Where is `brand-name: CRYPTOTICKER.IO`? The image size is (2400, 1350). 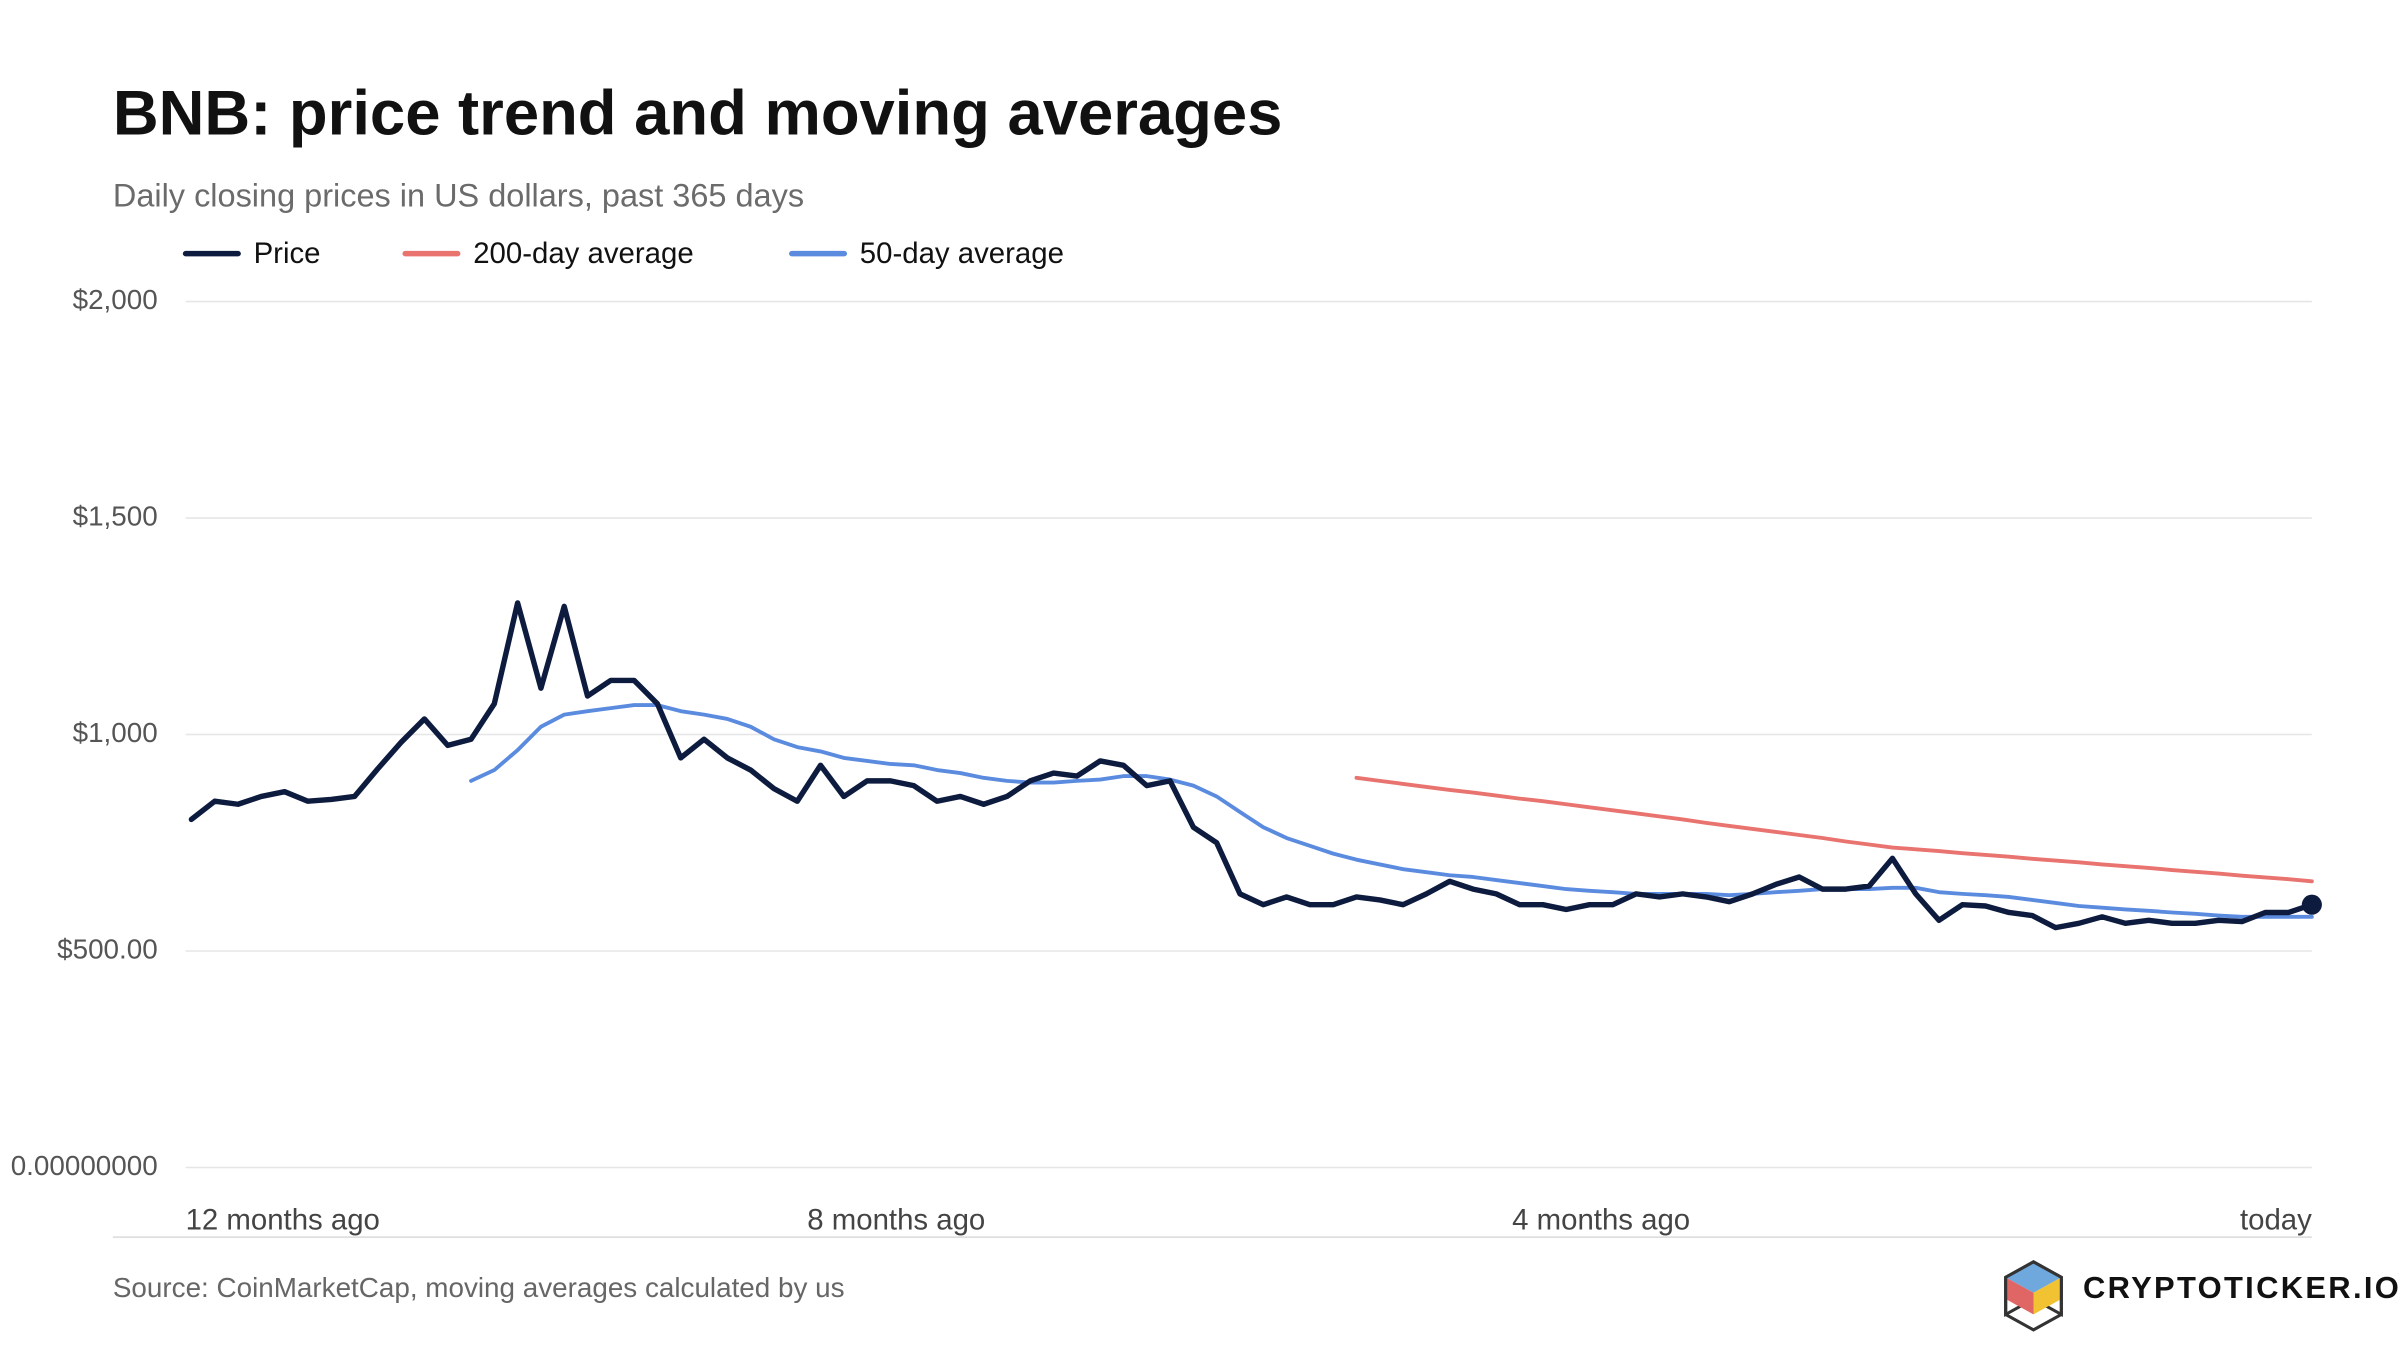 brand-name: CRYPTOTICKER.IO is located at coordinates (2241, 1287).